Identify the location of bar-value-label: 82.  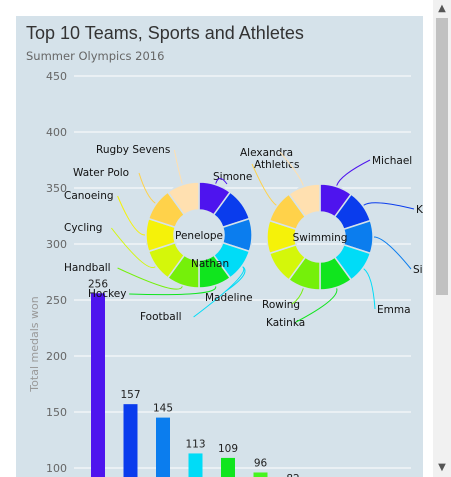
(292, 475).